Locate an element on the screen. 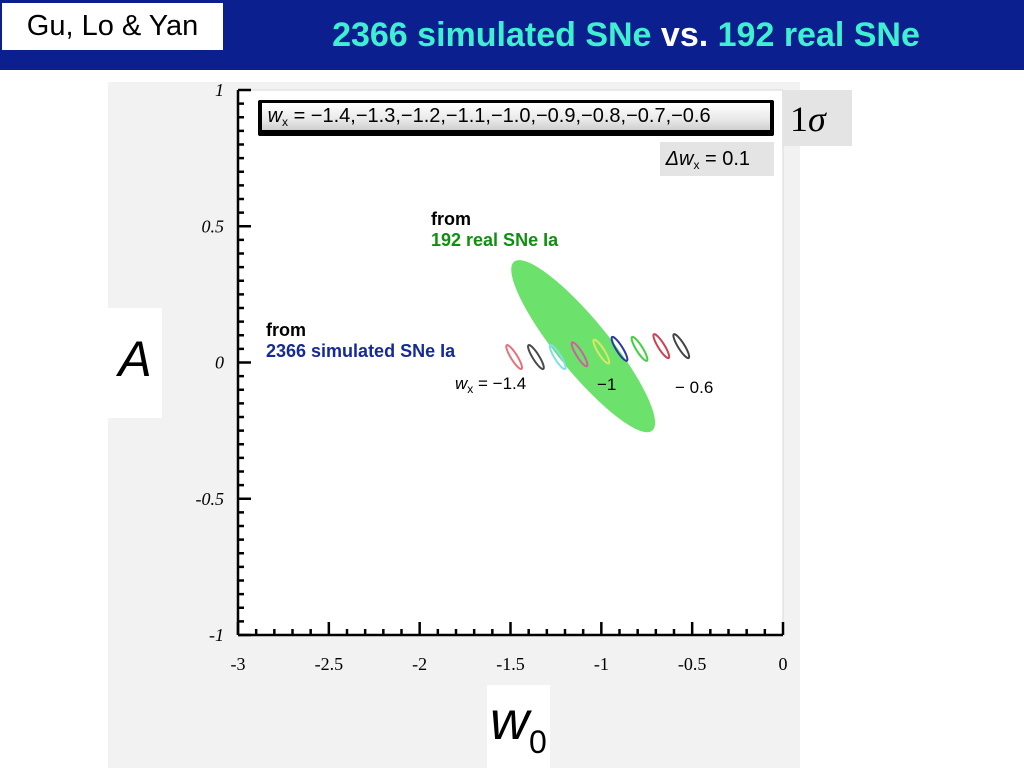 The height and width of the screenshot is (768, 1024). y-tick-label: 1 is located at coordinates (219, 90).